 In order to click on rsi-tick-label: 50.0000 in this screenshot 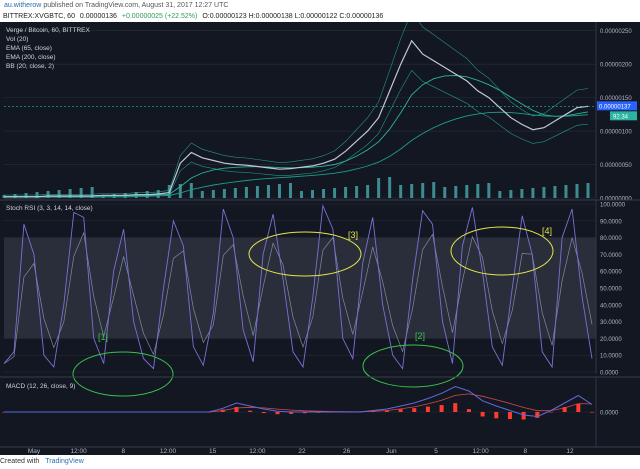, I will do `click(611, 290)`.